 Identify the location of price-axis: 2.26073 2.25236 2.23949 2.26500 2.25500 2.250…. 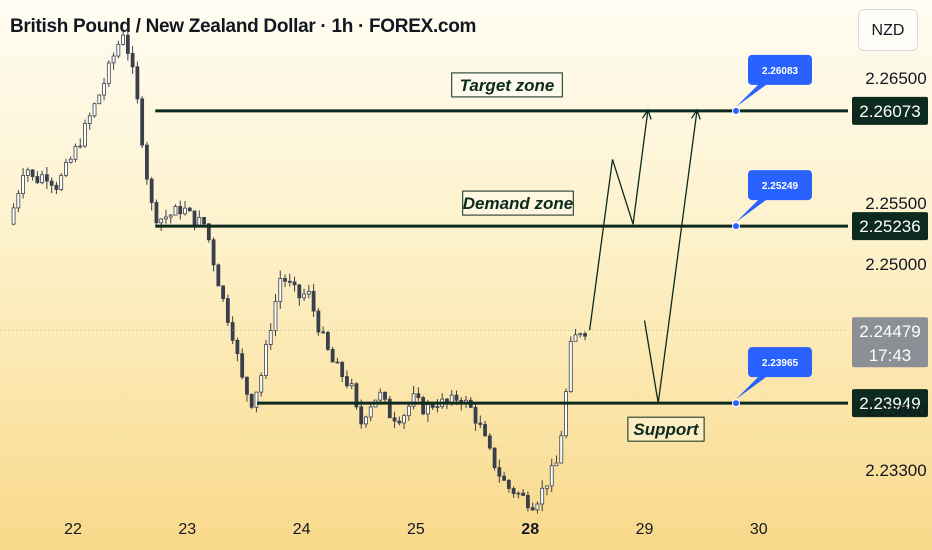
(890, 274).